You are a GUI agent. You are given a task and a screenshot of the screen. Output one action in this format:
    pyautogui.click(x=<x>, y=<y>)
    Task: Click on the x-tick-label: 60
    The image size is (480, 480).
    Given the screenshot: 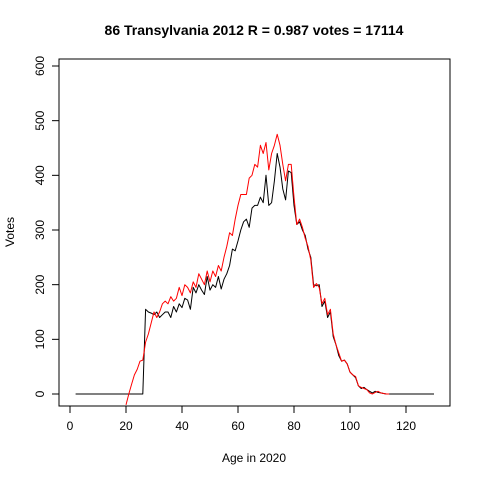 What is the action you would take?
    pyautogui.click(x=238, y=426)
    